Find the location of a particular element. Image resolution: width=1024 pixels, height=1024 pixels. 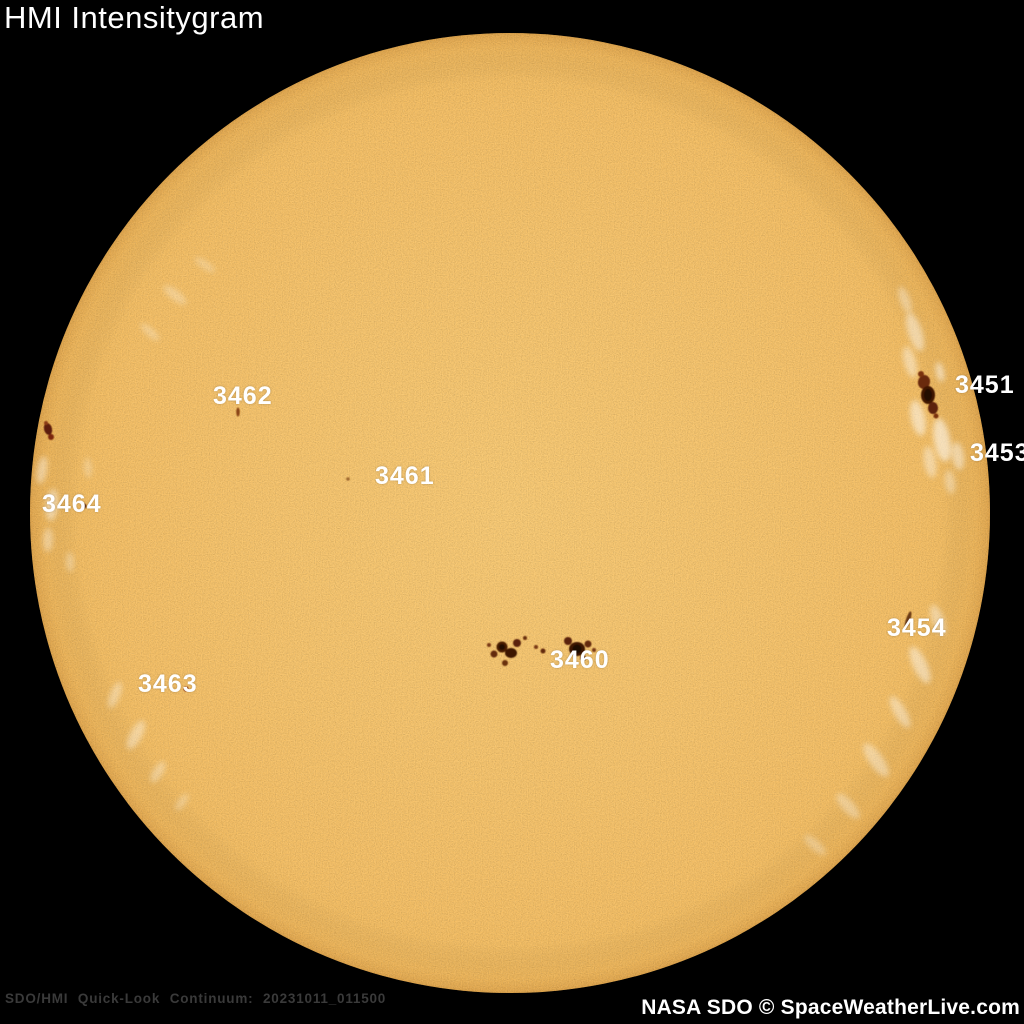

region-label-3461: 3461 is located at coordinates (405, 476).